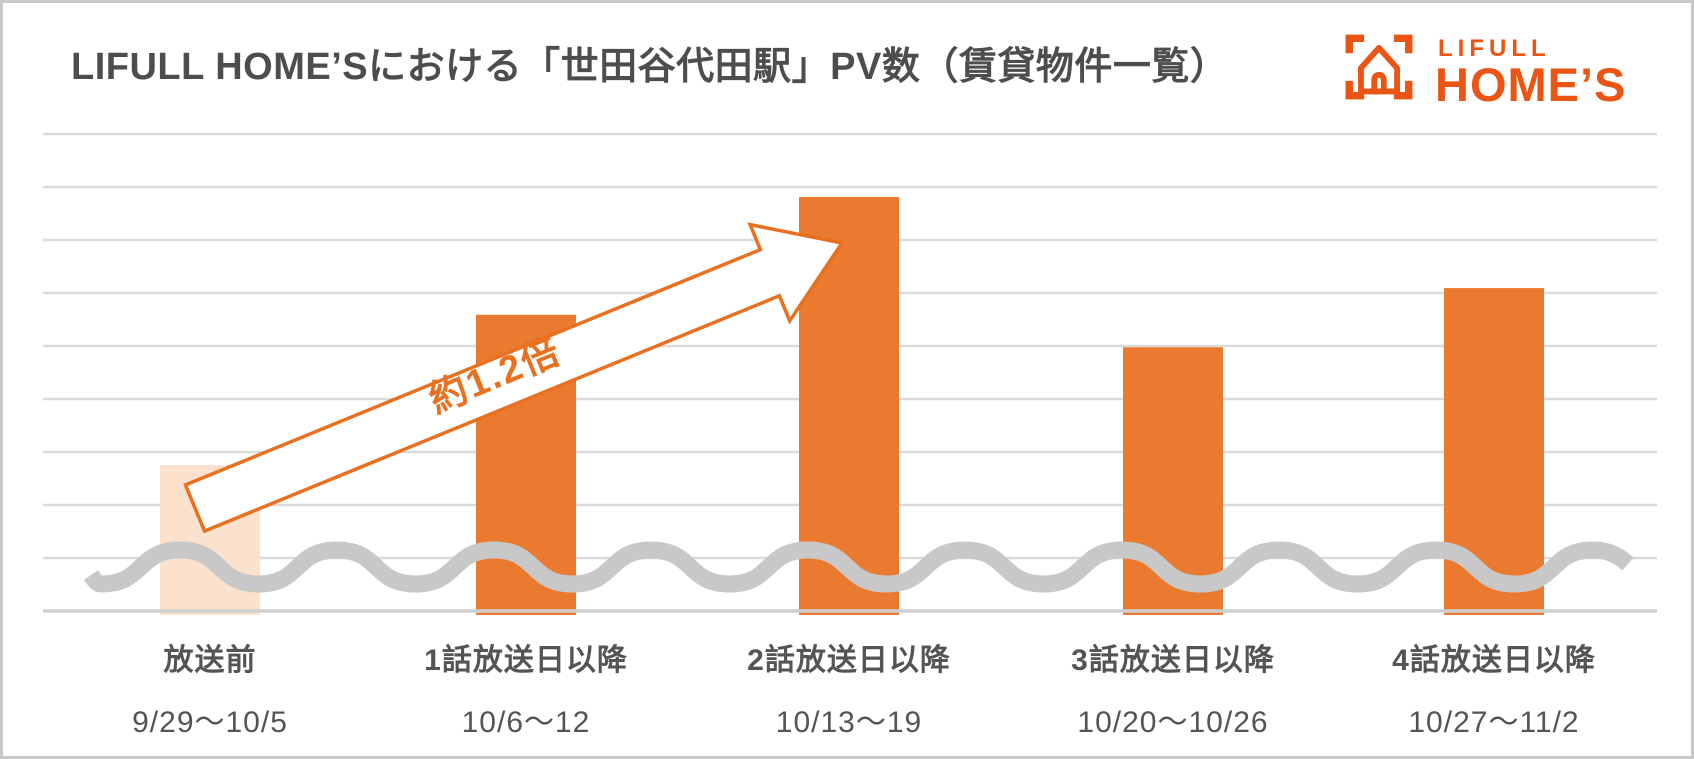 Image resolution: width=1694 pixels, height=759 pixels. What do you see at coordinates (1379, 67) in the screenshot?
I see `lifull-homes-house-viewfinder-icon` at bounding box center [1379, 67].